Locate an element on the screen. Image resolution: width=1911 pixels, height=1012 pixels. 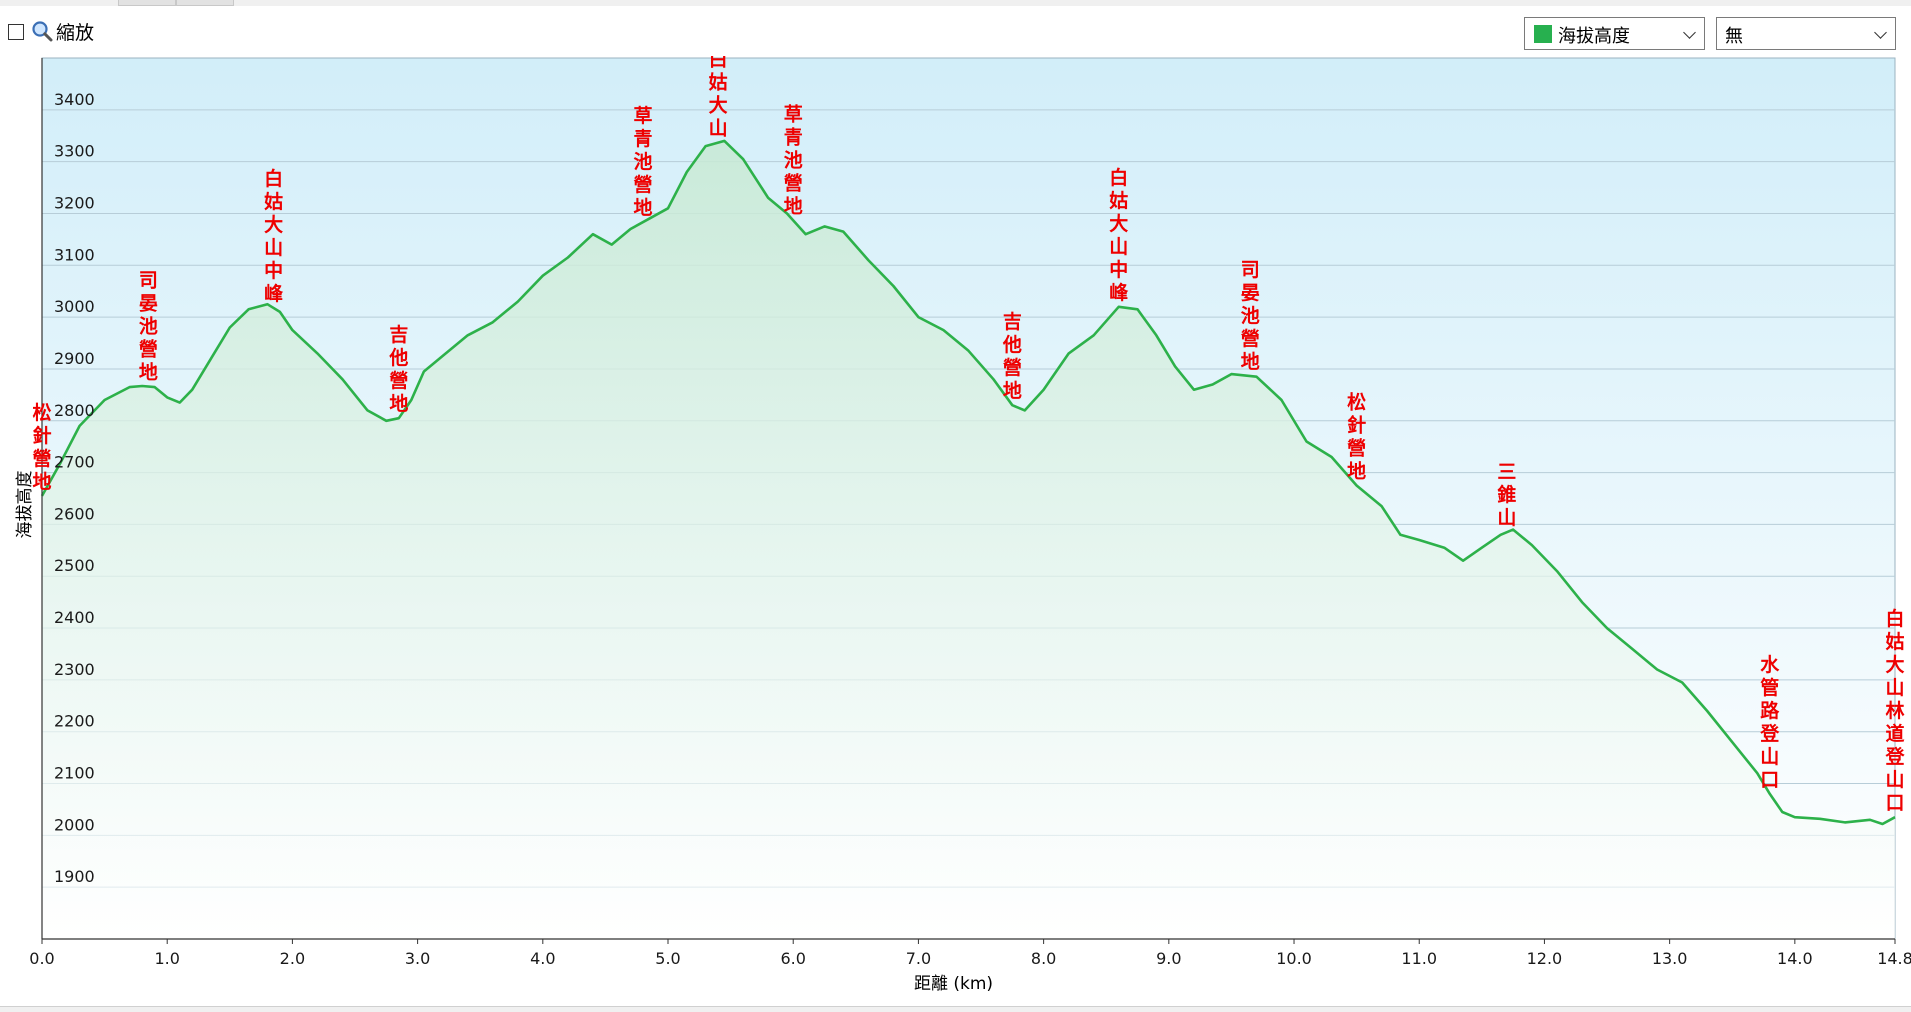
y-tick-label: 3200 is located at coordinates (74, 202).